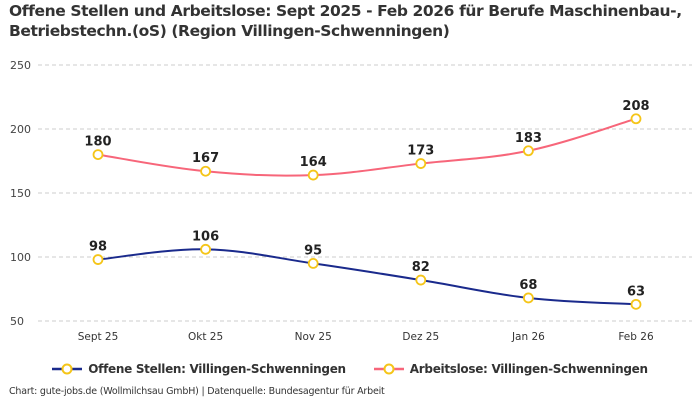  Describe the element at coordinates (17, 321) in the screenshot. I see `y-tick-label: 50` at that location.